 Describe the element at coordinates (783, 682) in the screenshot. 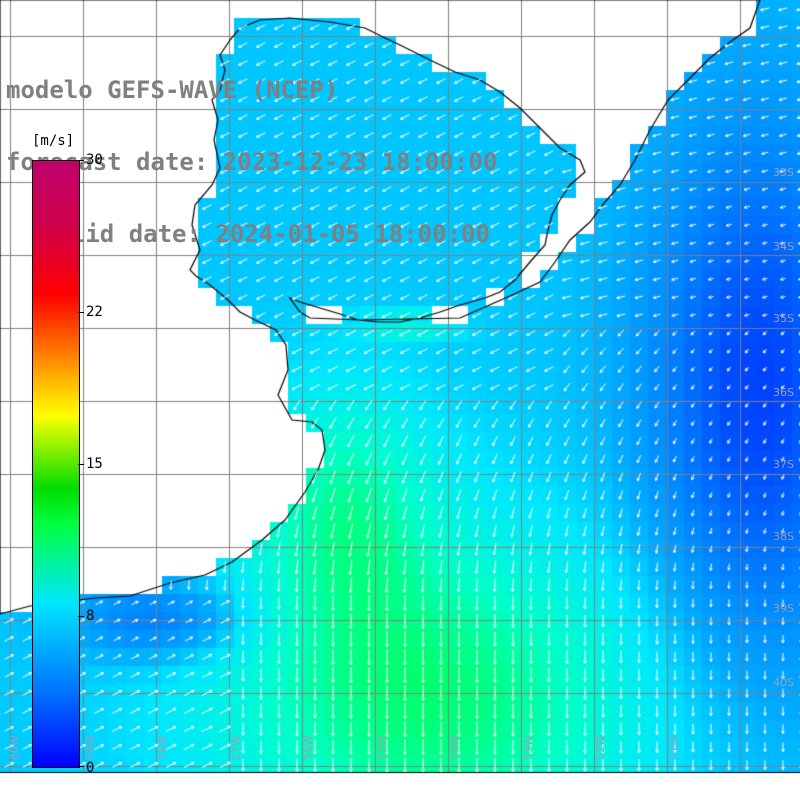

I see `lat-label-40s: 40S` at that location.